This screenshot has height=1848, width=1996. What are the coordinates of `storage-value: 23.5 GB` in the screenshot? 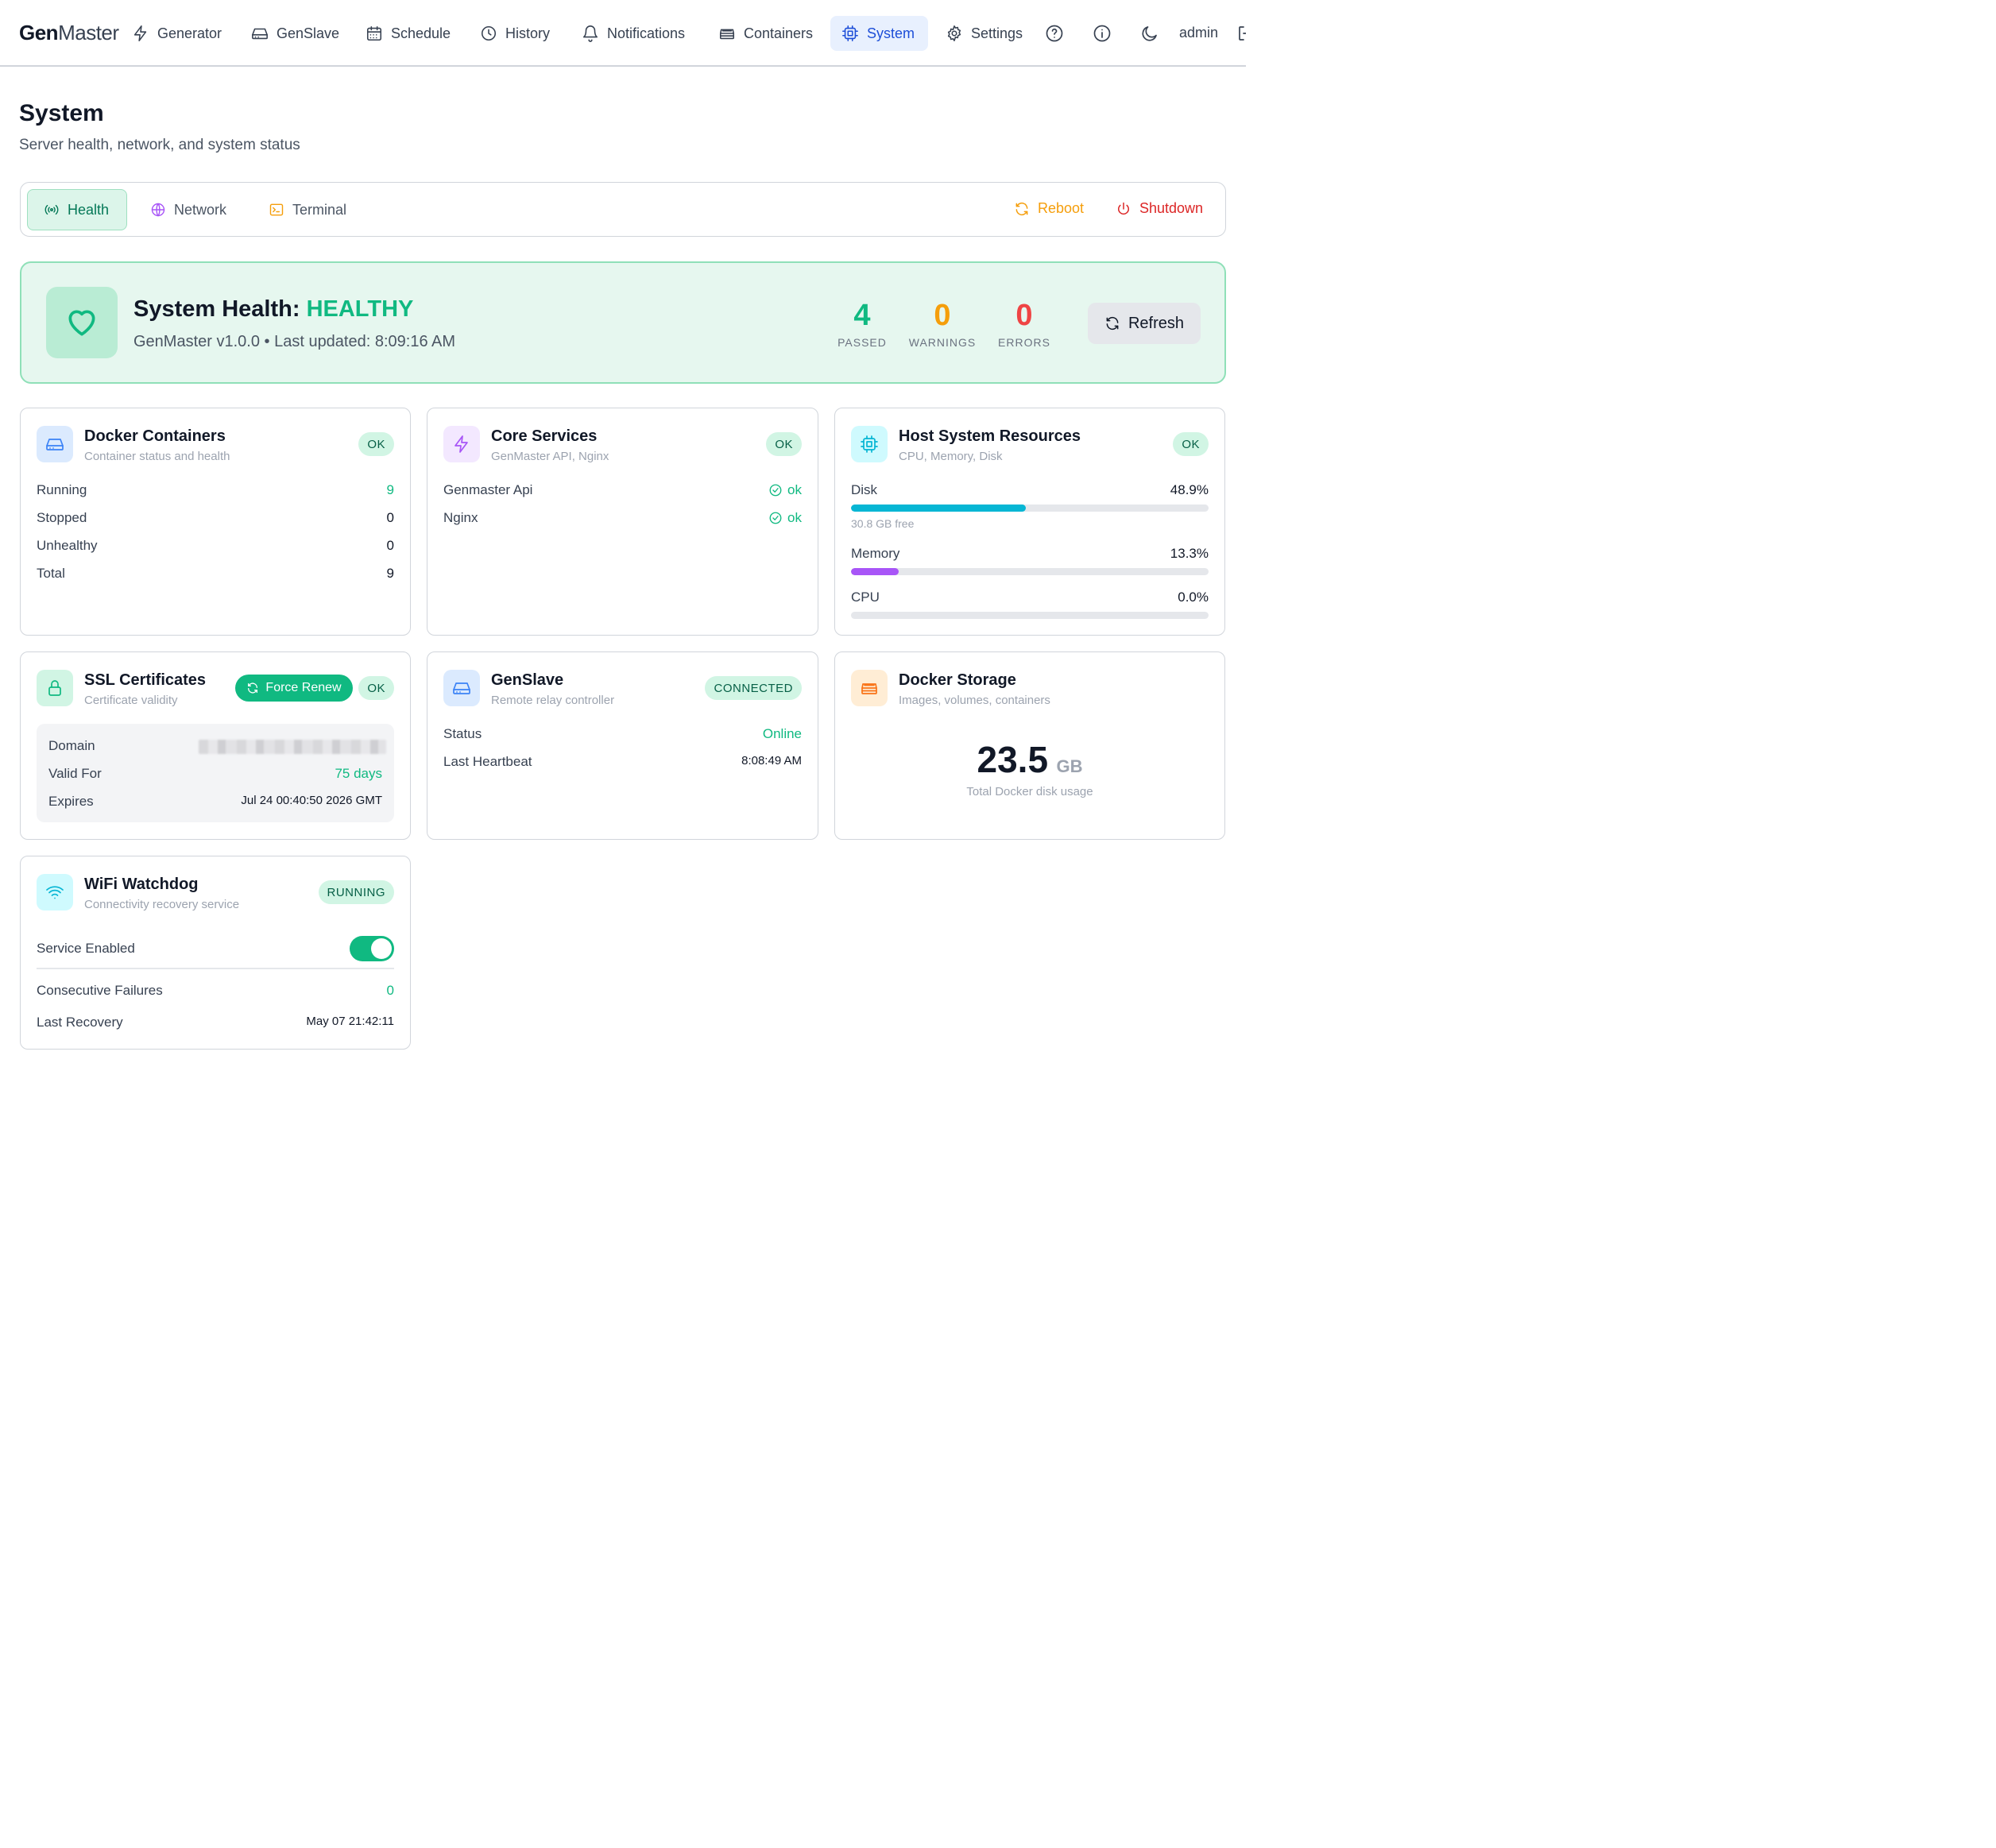 It's located at (1030, 759).